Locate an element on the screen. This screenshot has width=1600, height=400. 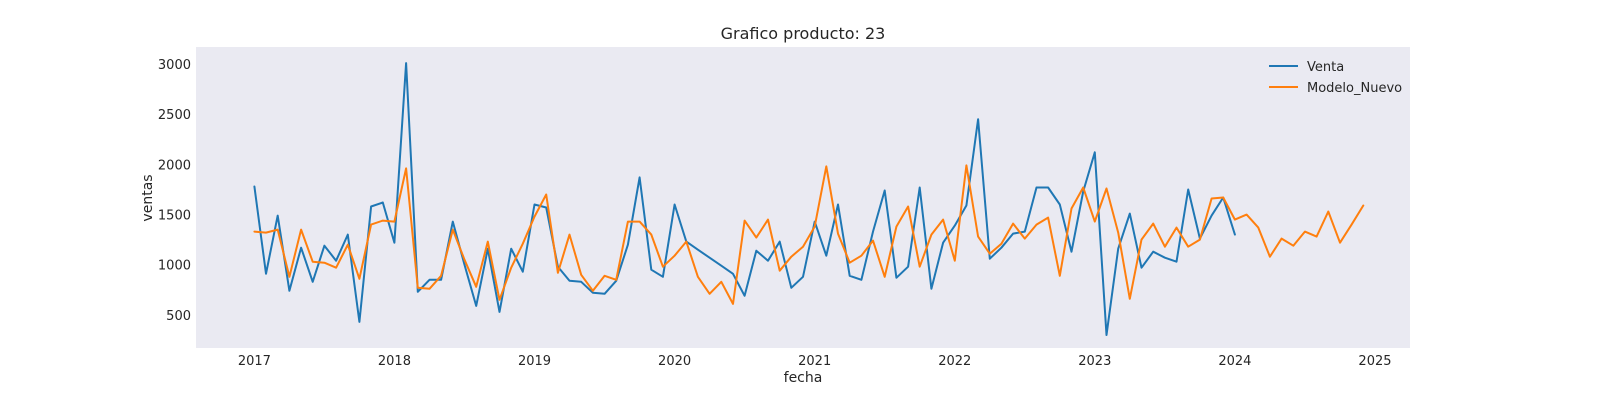
x-axis-ticks: 2017 2018 2019 2020 2021 2022 2023 2024 2025 is located at coordinates (815, 361).